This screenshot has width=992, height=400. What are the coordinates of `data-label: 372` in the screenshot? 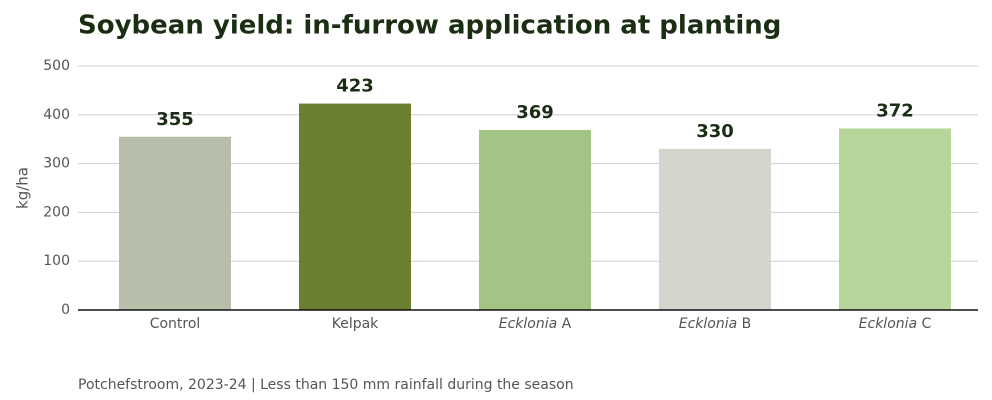 It's located at (895, 110).